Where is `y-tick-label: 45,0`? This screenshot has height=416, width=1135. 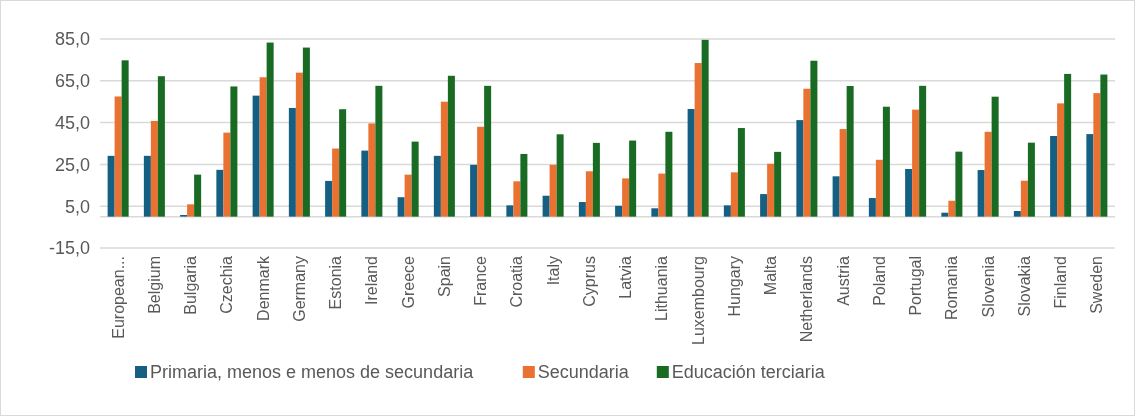
y-tick-label: 45,0 is located at coordinates (72, 122).